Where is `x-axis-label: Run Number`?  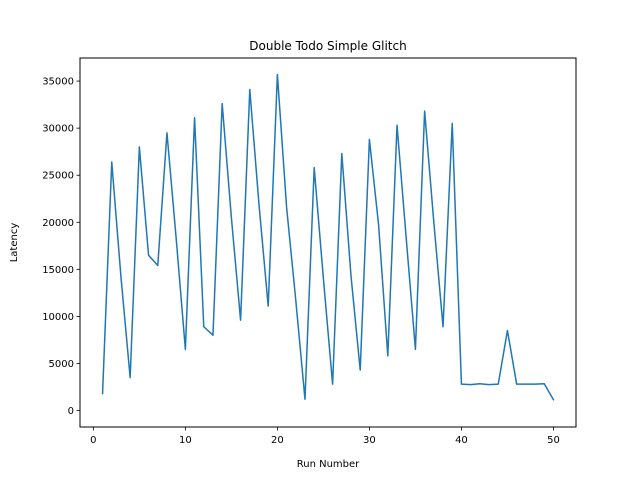
x-axis-label: Run Number is located at coordinates (328, 464).